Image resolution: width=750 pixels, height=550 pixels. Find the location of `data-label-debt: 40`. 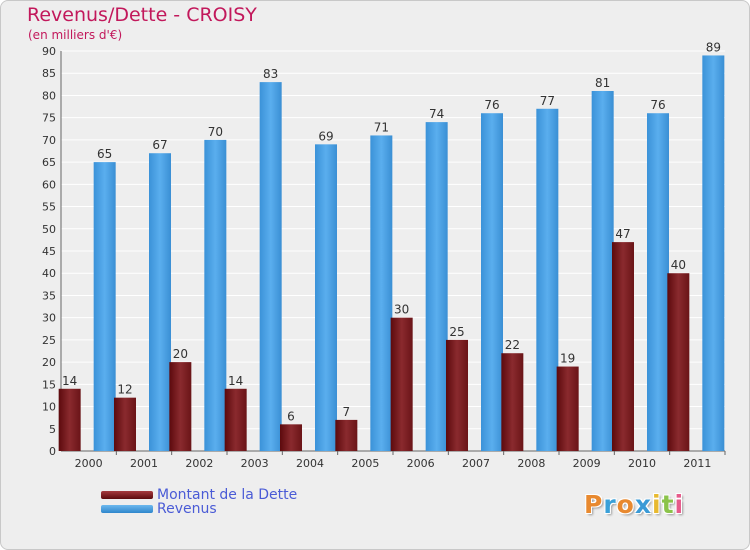

data-label-debt: 40 is located at coordinates (678, 265).